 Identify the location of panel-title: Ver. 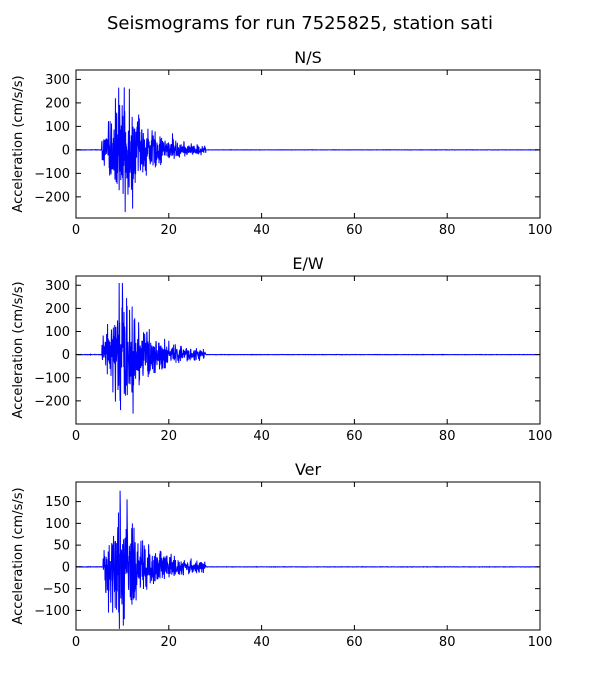
(308, 469).